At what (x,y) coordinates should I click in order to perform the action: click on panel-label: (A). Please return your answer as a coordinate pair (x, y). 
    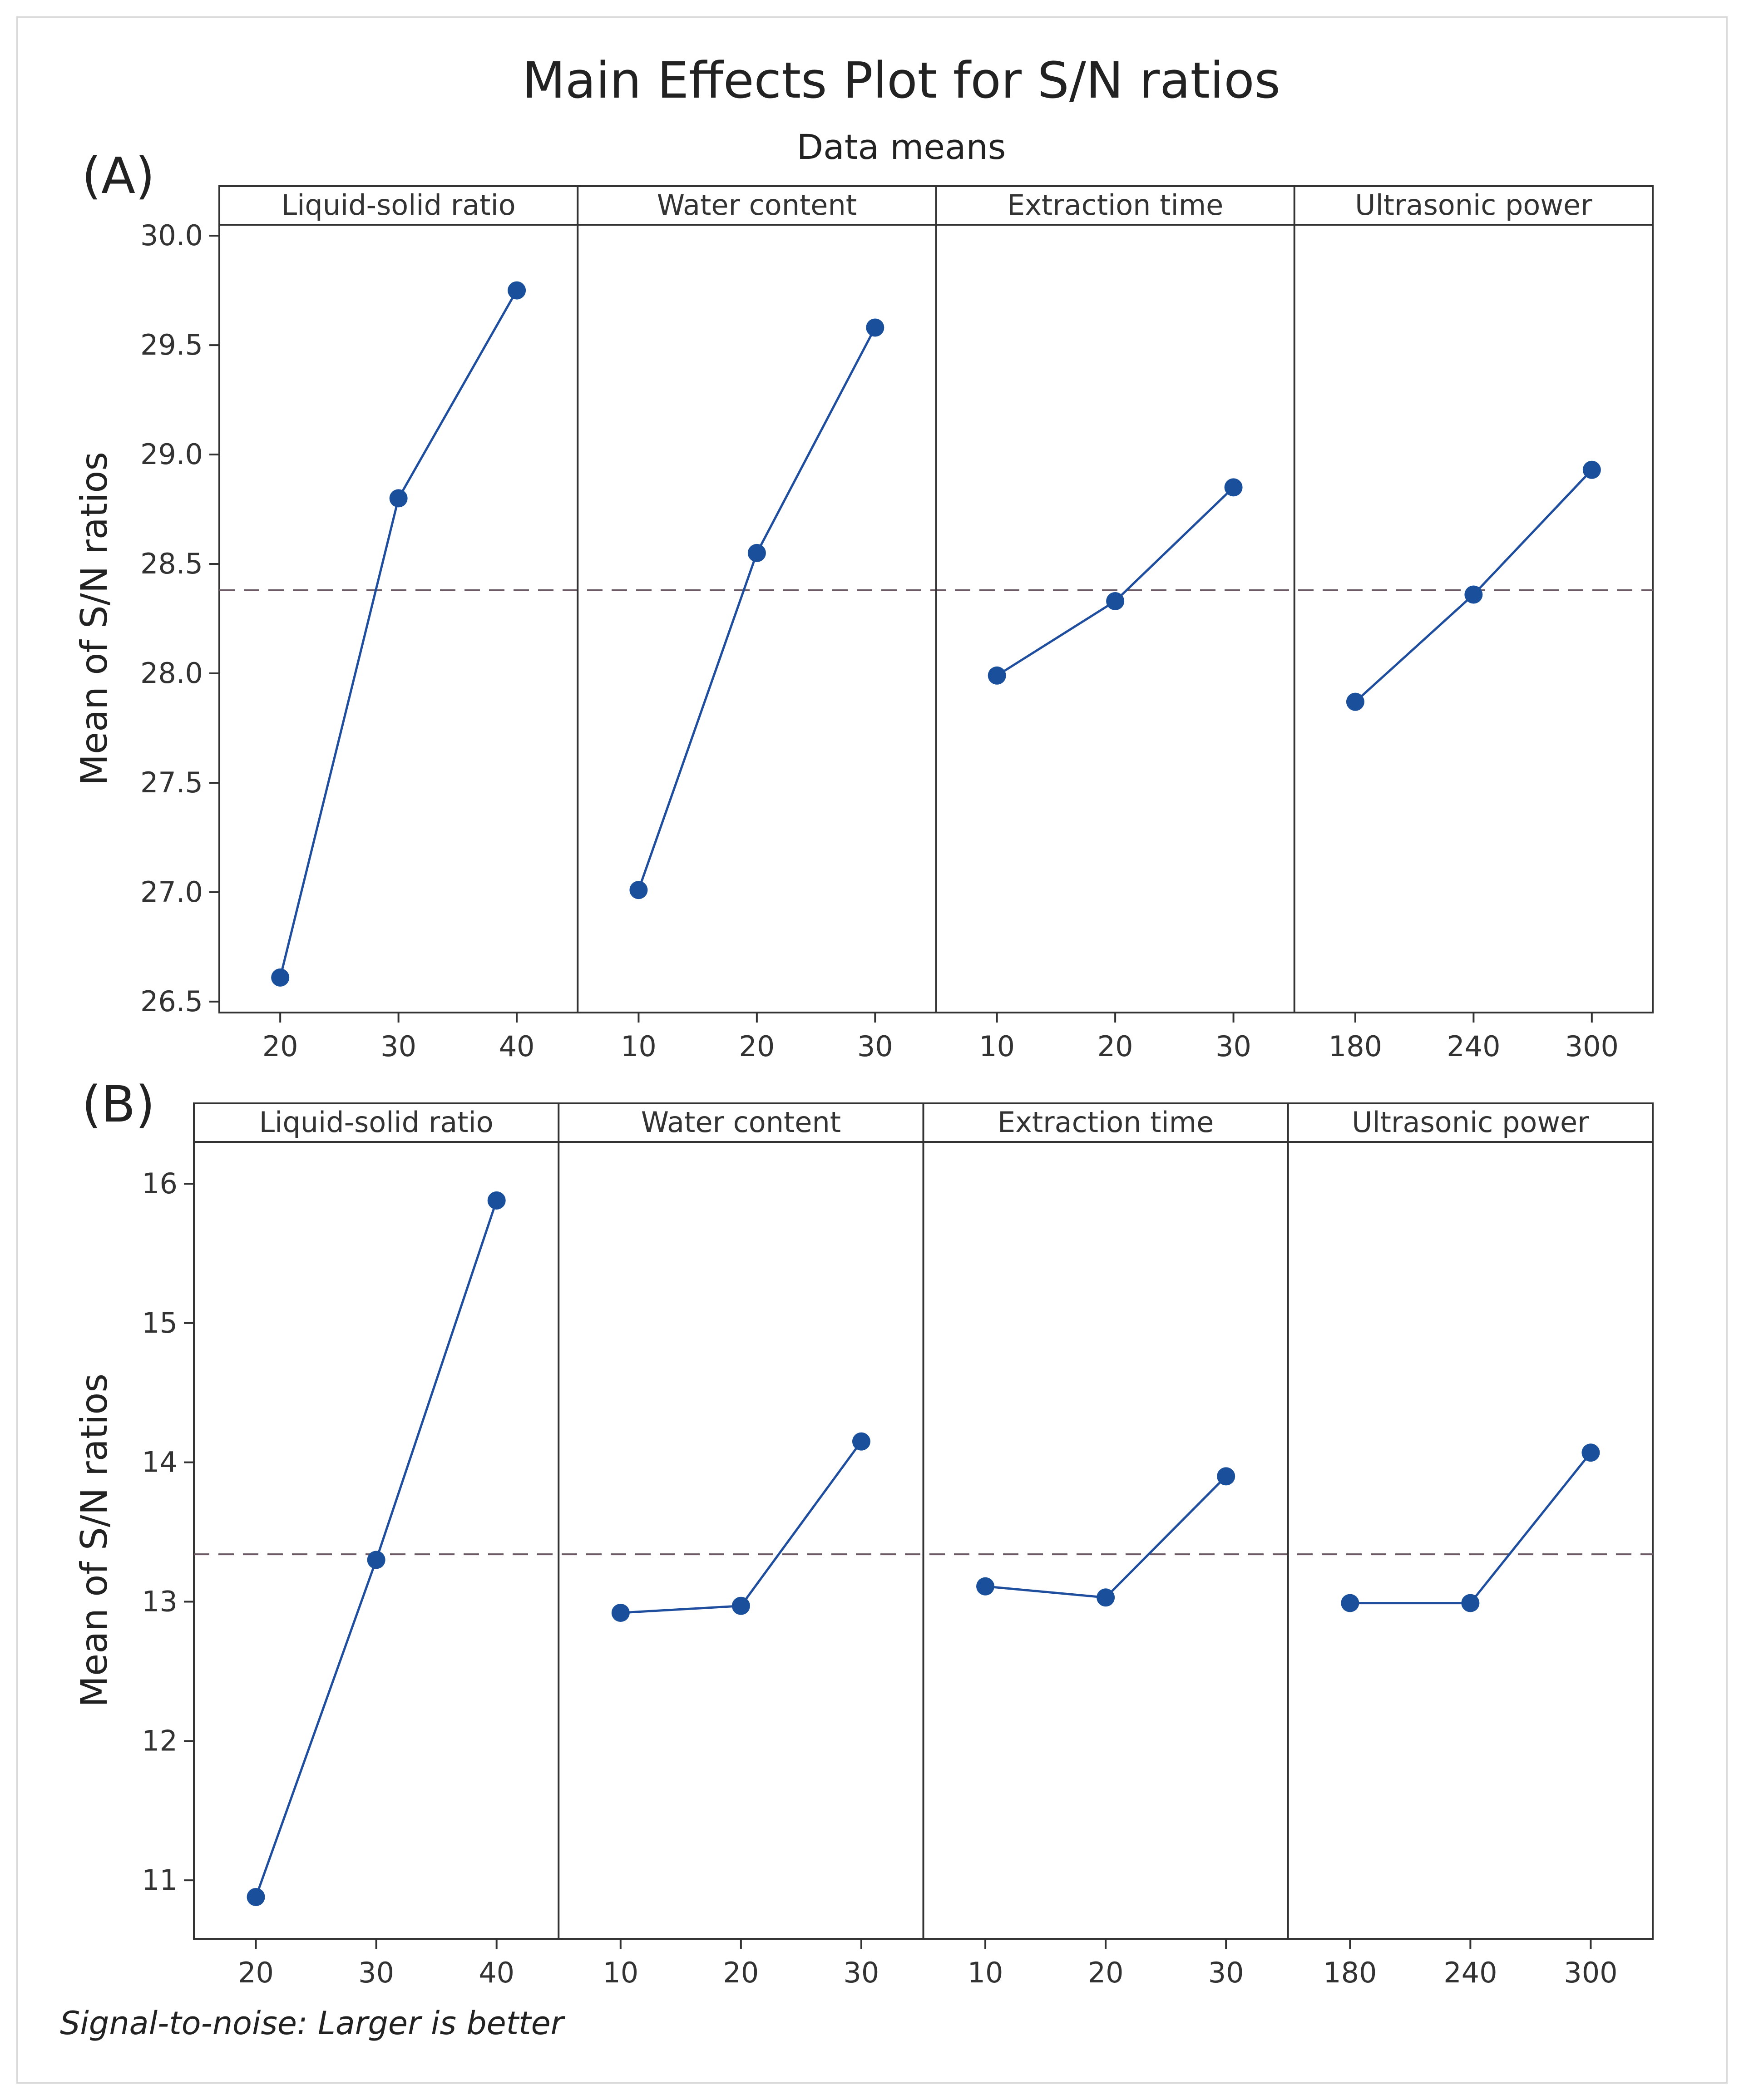
    Looking at the image, I should click on (119, 176).